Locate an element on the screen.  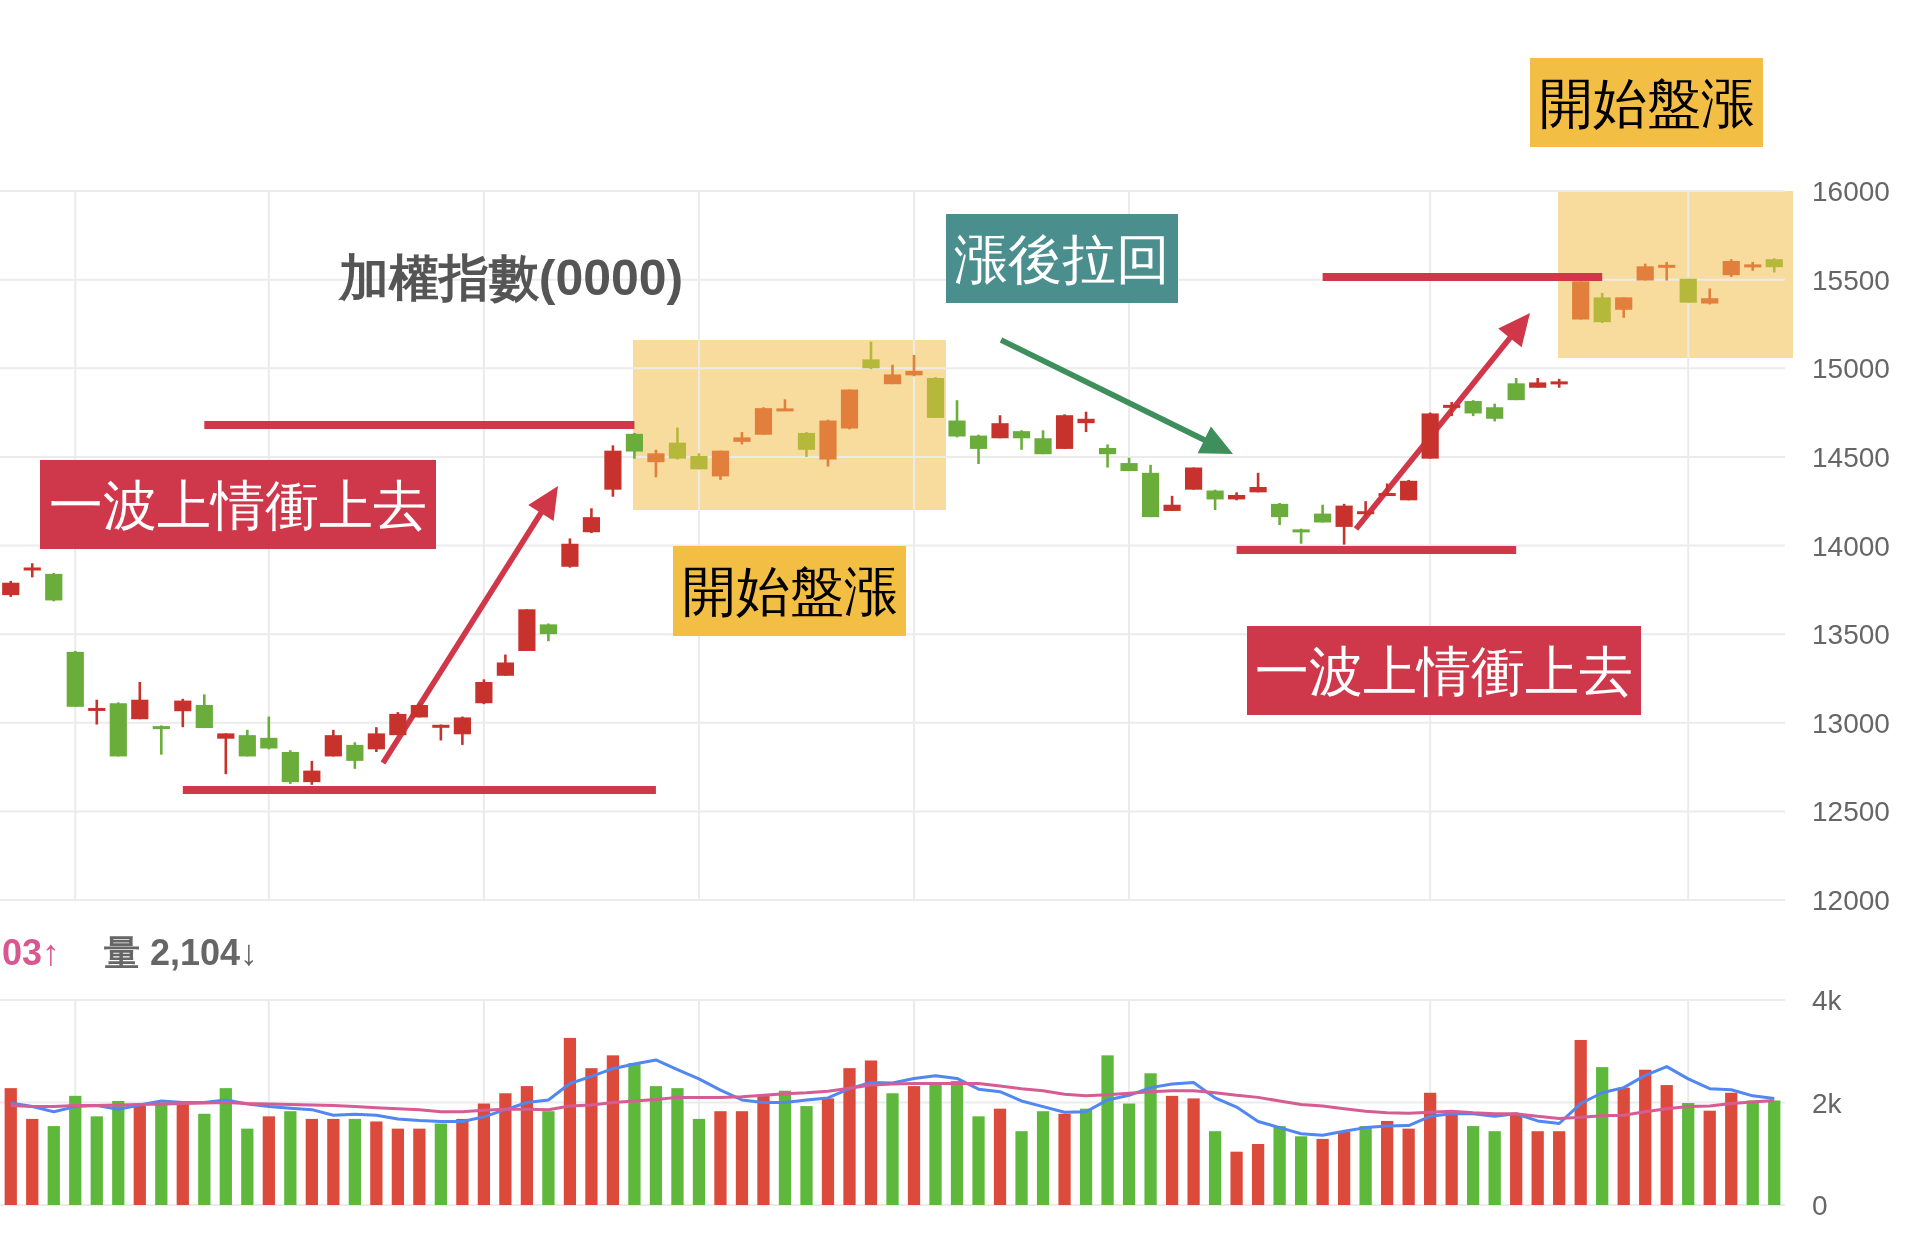
note-box: 一波上情衝上去 is located at coordinates (238, 504).